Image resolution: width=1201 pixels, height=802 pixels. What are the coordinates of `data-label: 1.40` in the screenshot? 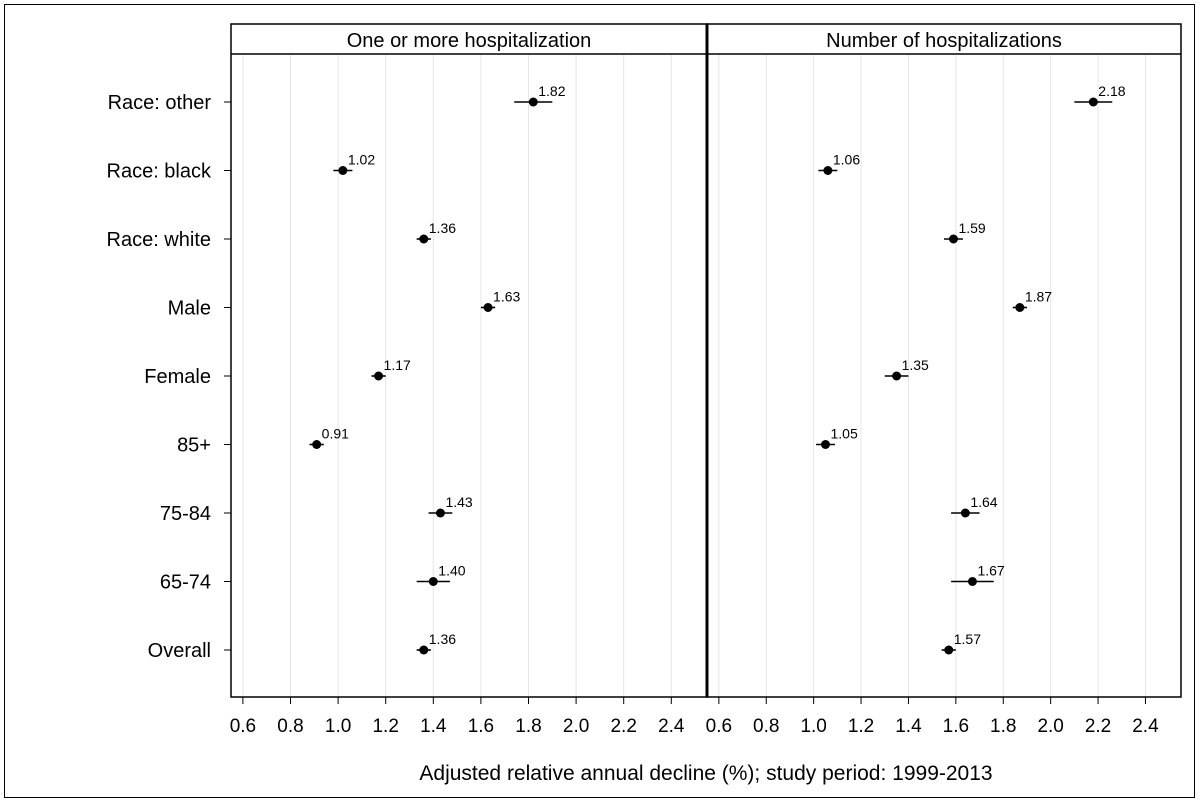 It's located at (451, 571).